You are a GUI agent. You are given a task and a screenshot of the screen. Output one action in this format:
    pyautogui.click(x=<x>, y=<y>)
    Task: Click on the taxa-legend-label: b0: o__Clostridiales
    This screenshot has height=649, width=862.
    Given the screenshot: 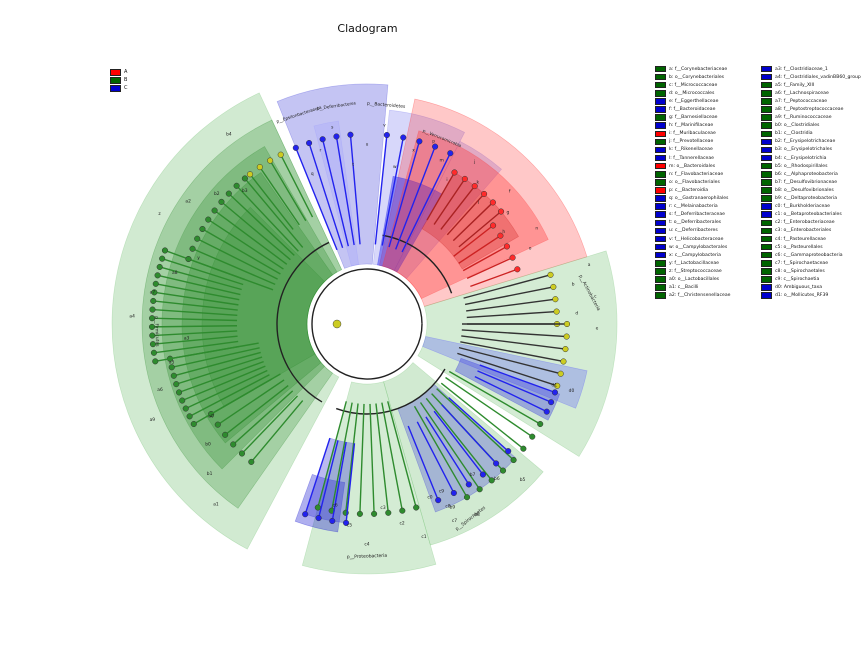 What is the action you would take?
    pyautogui.click(x=797, y=126)
    